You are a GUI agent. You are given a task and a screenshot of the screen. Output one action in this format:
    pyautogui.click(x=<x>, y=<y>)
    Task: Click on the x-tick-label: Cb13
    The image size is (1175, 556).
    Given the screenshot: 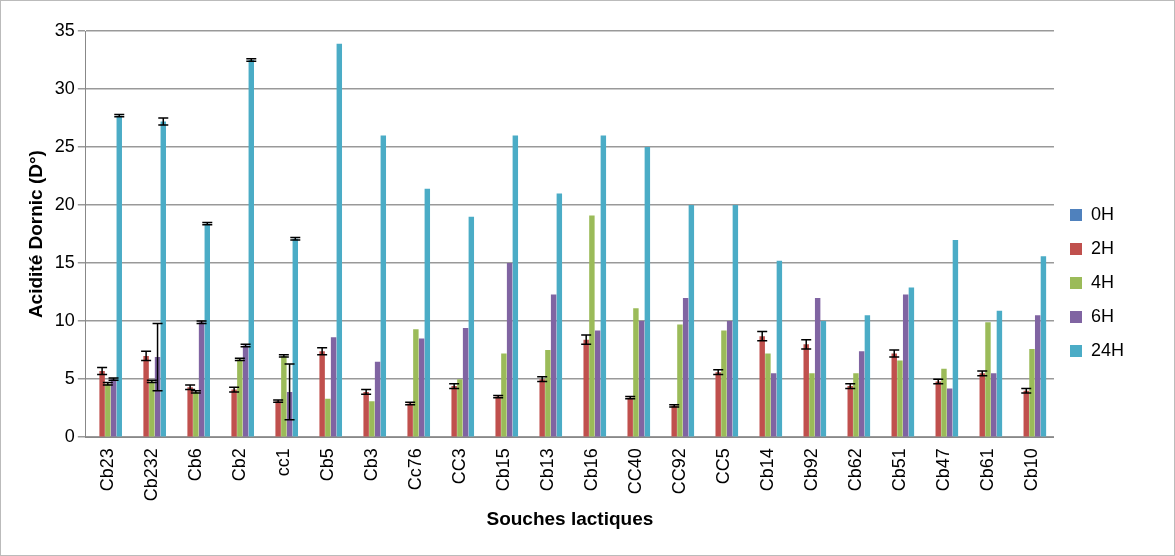 What is the action you would take?
    pyautogui.click(x=546, y=470)
    